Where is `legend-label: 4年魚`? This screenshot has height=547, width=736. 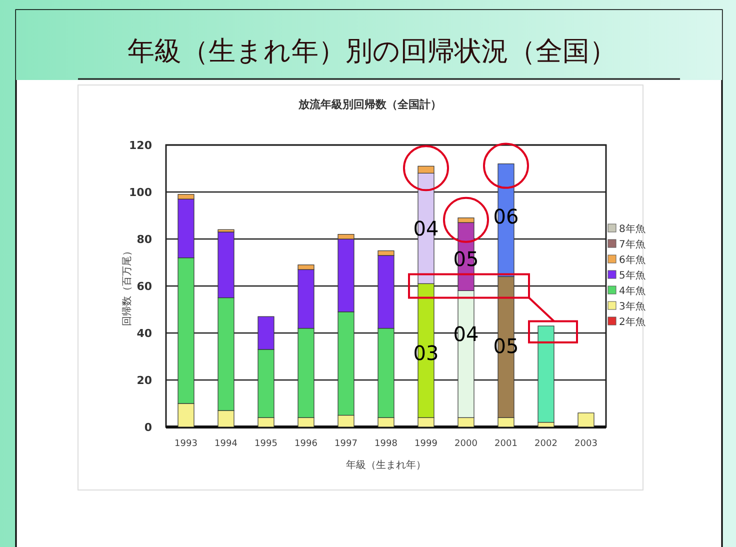 legend-label: 4年魚 is located at coordinates (632, 291).